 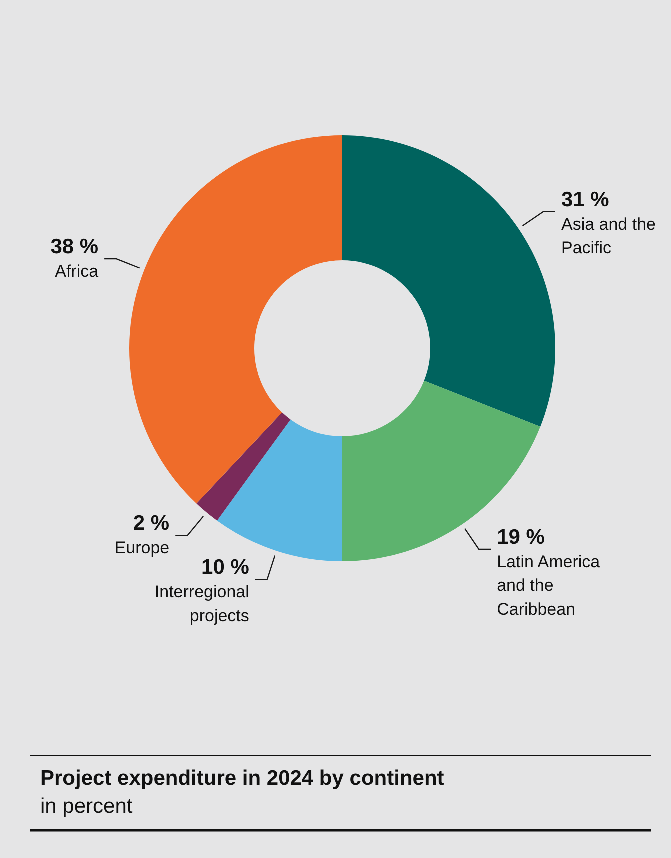 What do you see at coordinates (142, 548) in the screenshot?
I see `slice-label: Europe` at bounding box center [142, 548].